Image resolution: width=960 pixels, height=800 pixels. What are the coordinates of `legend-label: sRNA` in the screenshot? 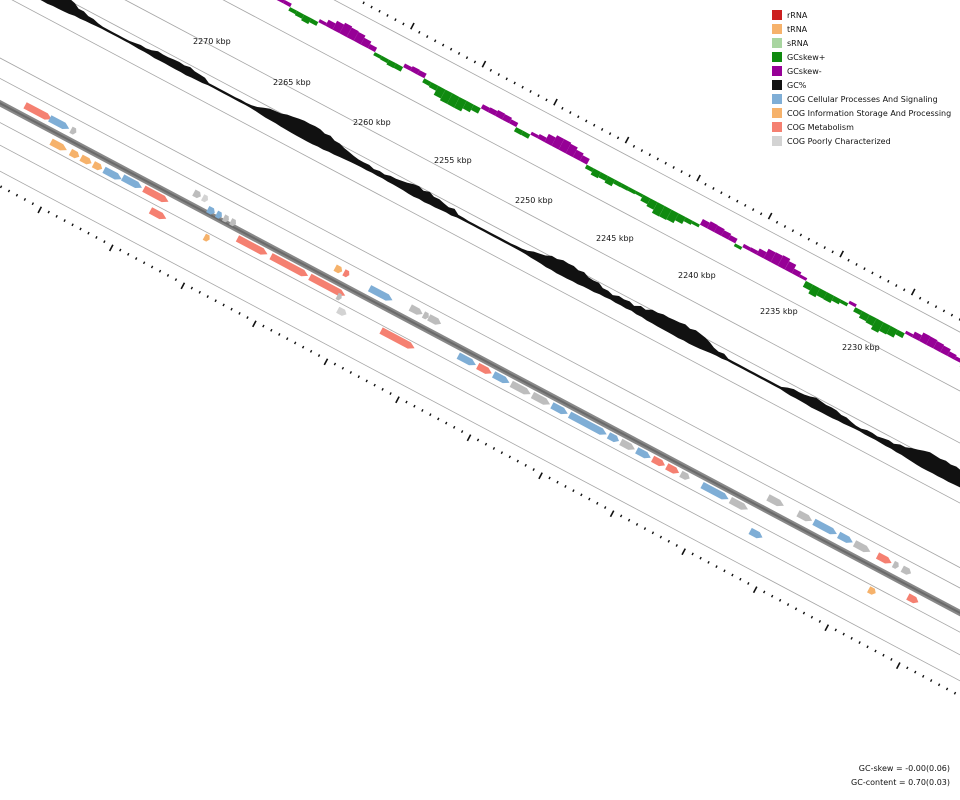 It's located at (798, 43).